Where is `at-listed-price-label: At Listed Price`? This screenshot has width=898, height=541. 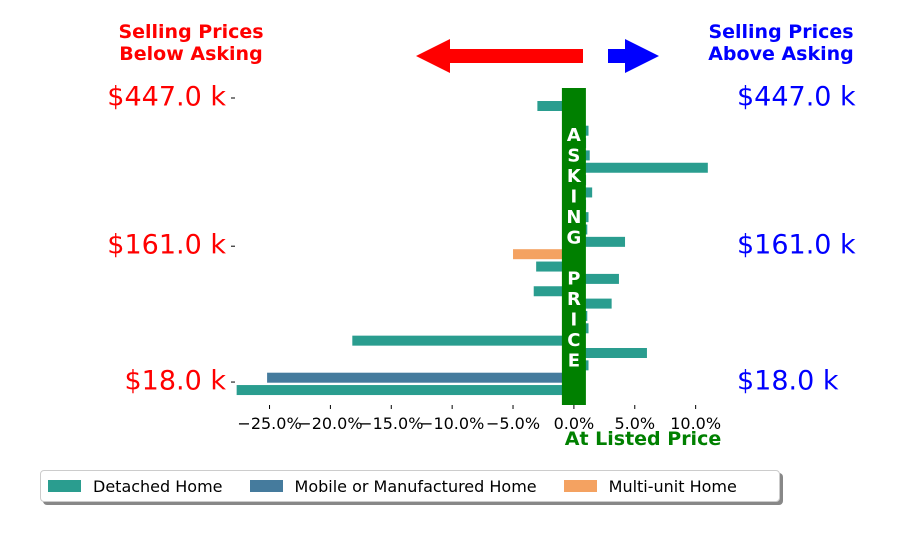
at-listed-price-label: At Listed Price is located at coordinates (643, 439).